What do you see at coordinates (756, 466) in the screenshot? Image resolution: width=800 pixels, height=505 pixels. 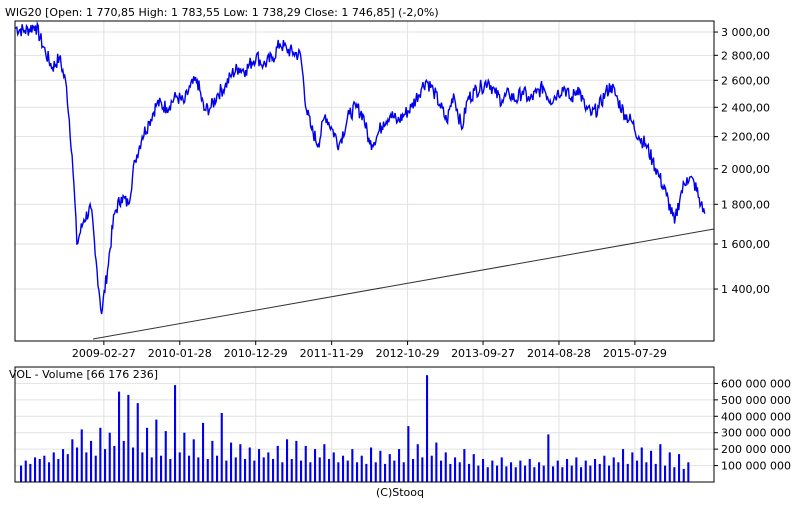 I see `volume-y-tick-label: 100 000 000` at bounding box center [756, 466].